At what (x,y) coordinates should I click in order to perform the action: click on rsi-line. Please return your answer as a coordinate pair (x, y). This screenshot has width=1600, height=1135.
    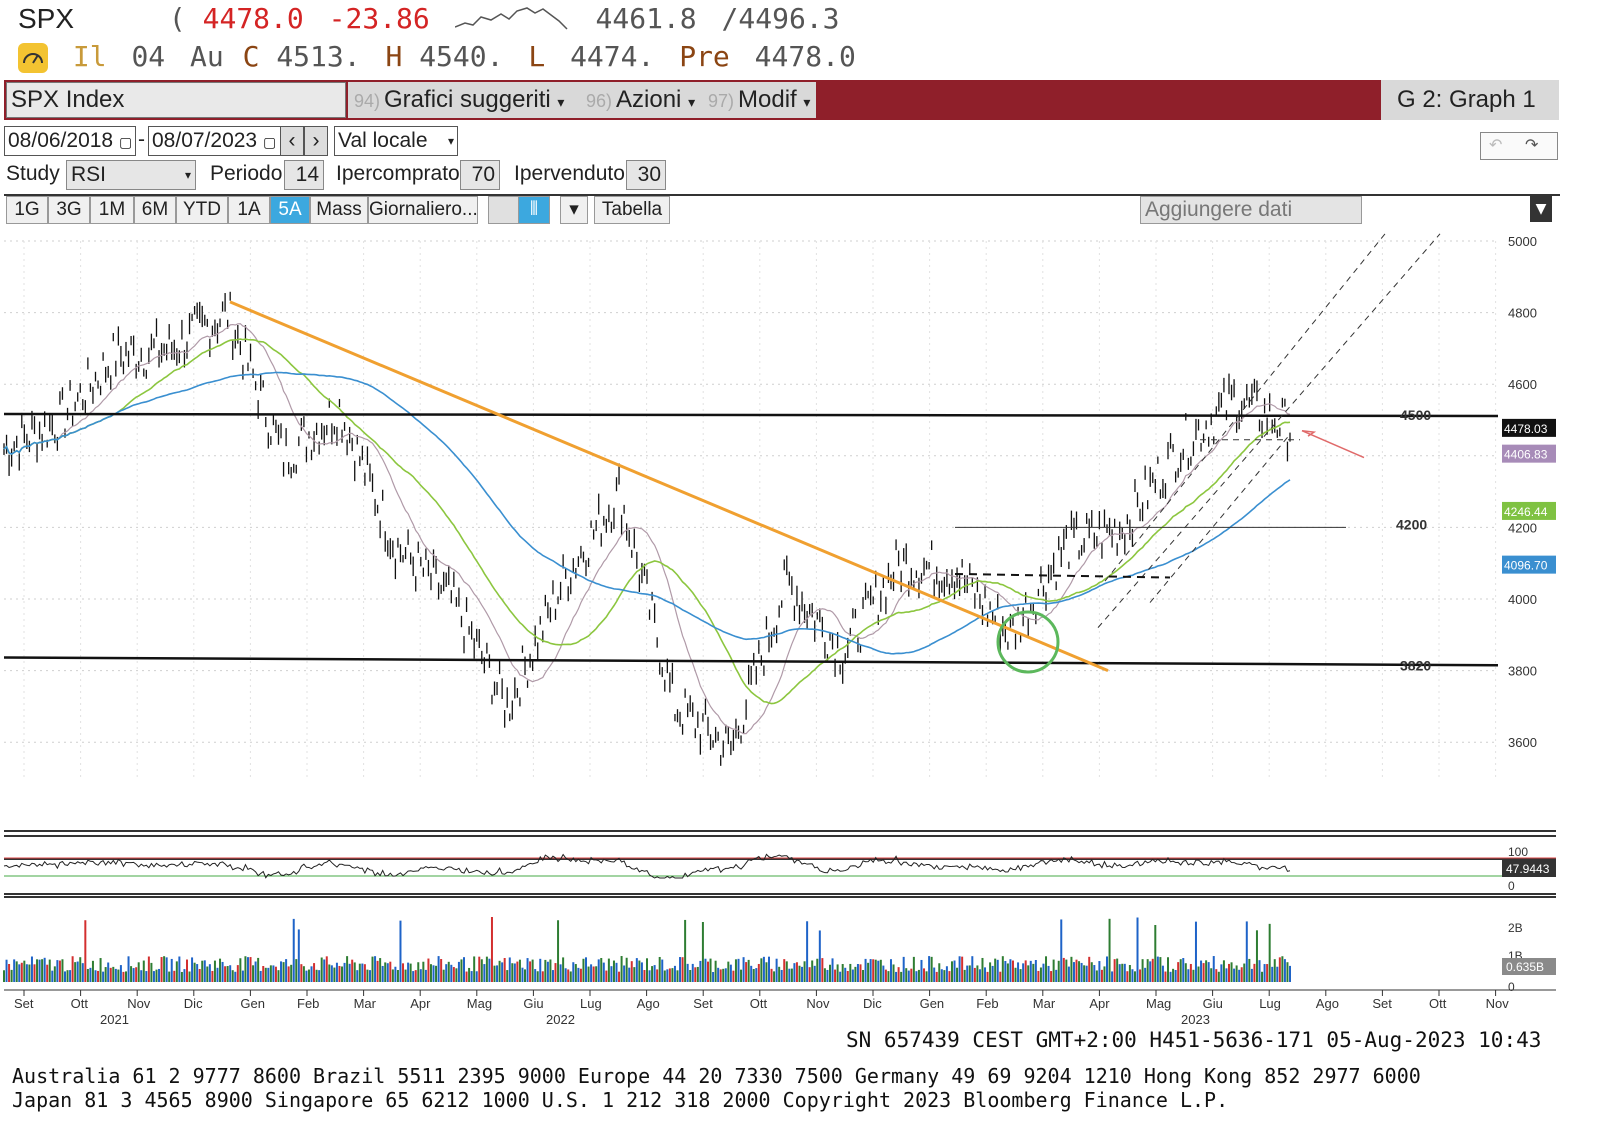
    Looking at the image, I should click on (647, 866).